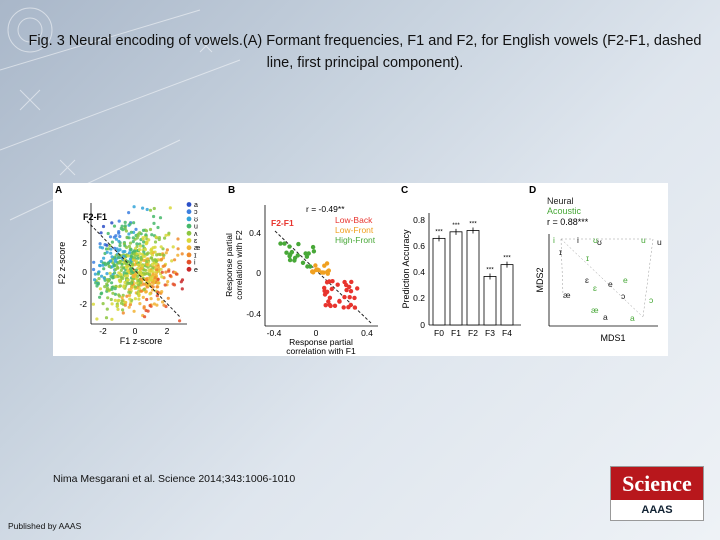 Image resolution: width=720 pixels, height=540 pixels. Describe the element at coordinates (83, 304) in the screenshot. I see `panel-a-ytick: -2` at that location.